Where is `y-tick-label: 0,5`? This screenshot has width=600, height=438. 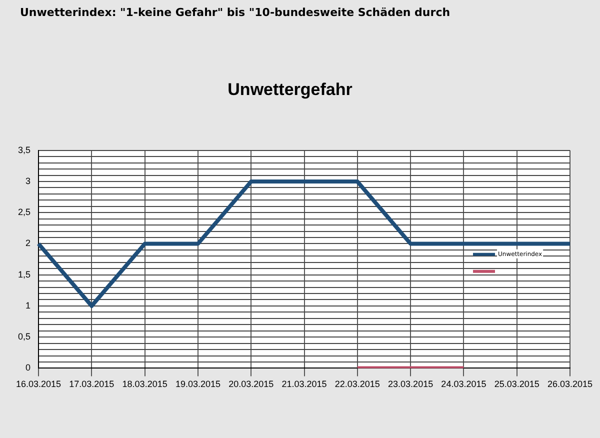 y-tick-label: 0,5 is located at coordinates (24, 337).